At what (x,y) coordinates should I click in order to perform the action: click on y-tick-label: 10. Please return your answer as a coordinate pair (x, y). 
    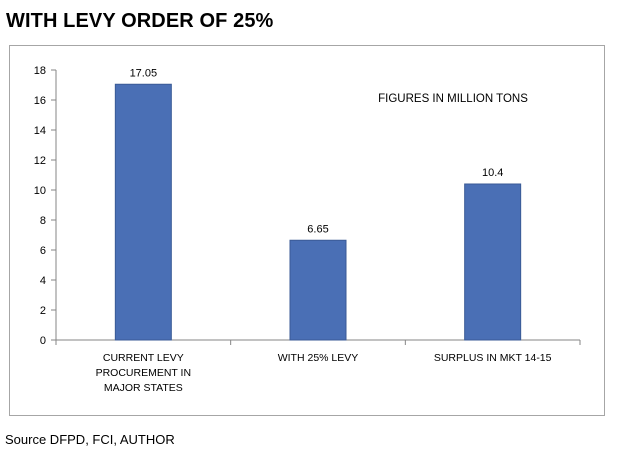
    Looking at the image, I should click on (40, 191).